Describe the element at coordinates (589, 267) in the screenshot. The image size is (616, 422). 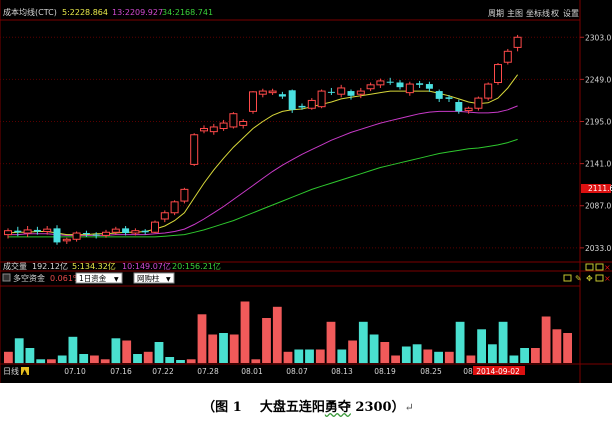
I see `volume-zoom-icon` at that location.